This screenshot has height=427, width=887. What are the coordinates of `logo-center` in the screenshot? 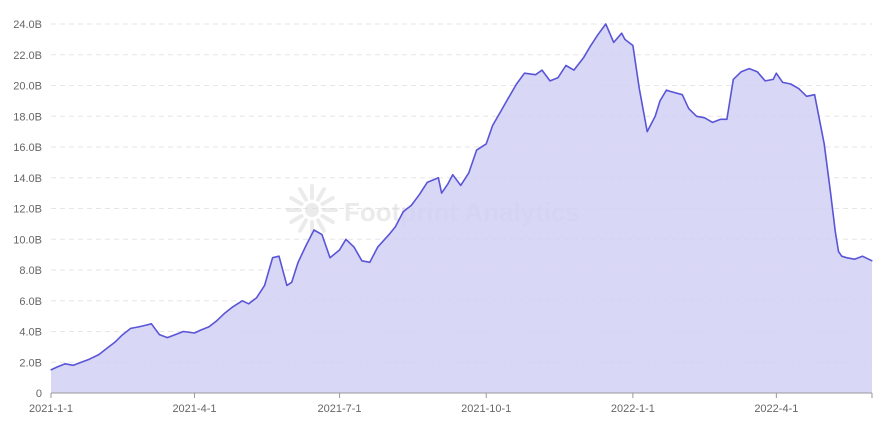 It's located at (312, 210).